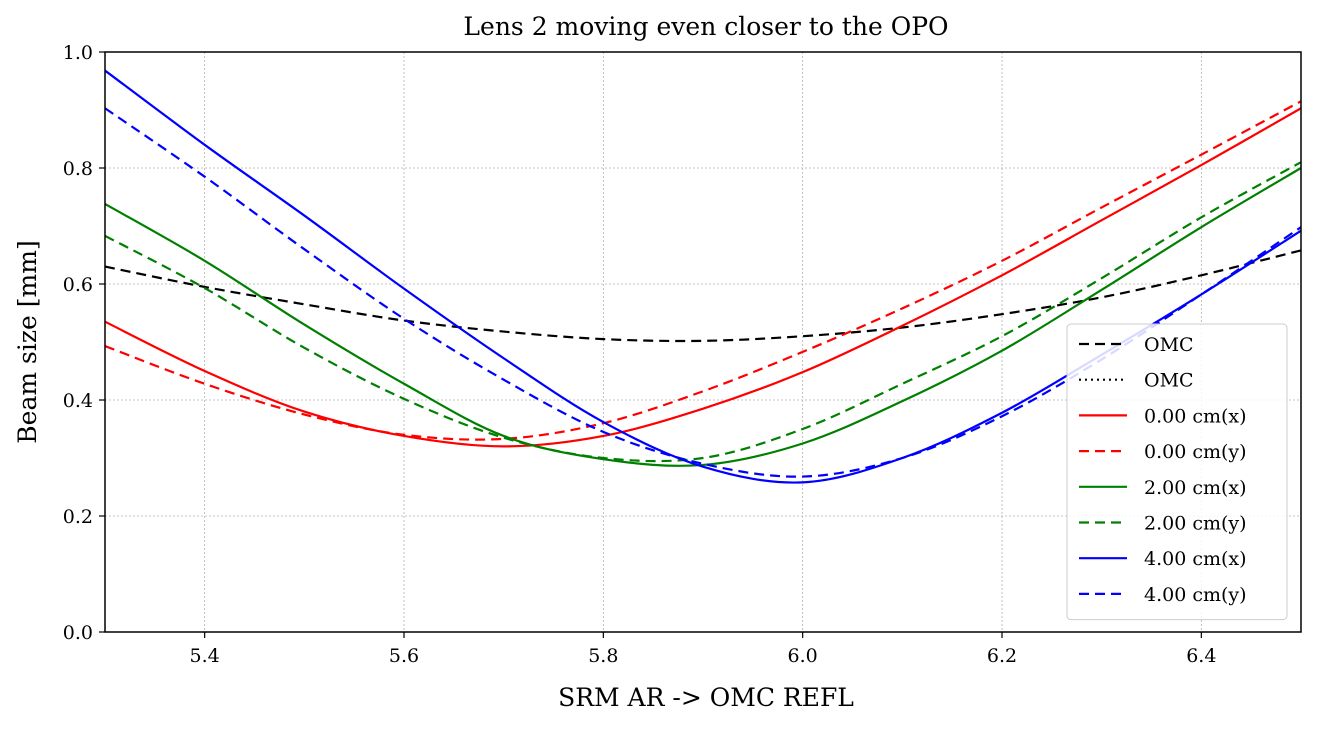 The image size is (1334, 740). I want to click on legend-label: 0.00 cm(x), so click(1195, 416).